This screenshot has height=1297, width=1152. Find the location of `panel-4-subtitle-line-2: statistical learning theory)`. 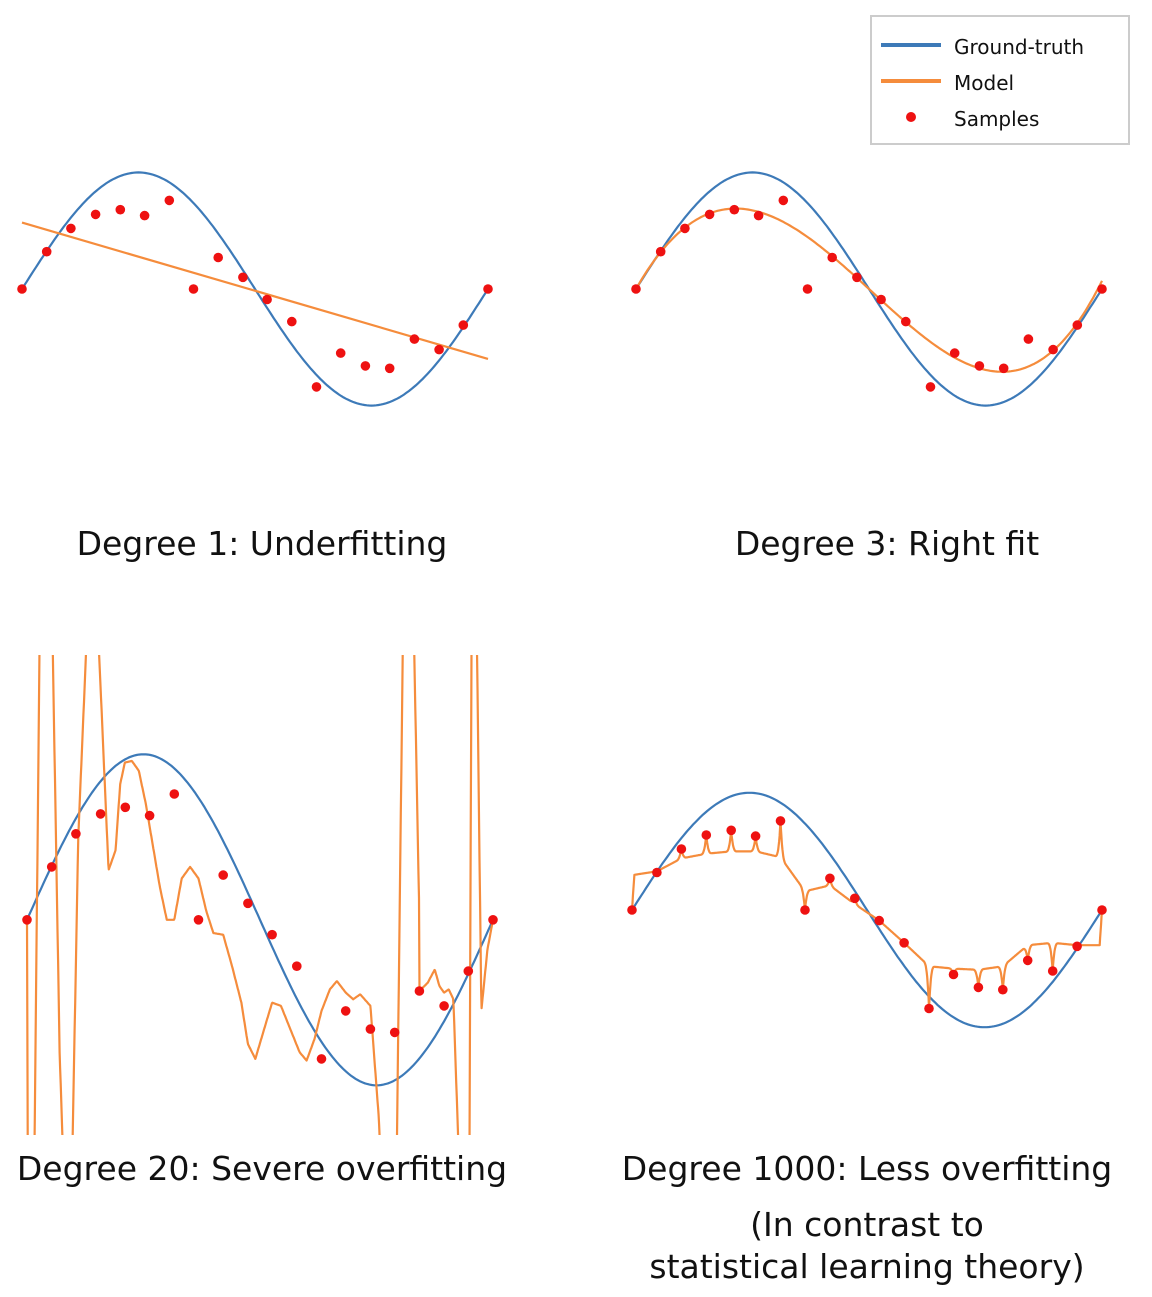

panel-4-subtitle-line-2: statistical learning theory) is located at coordinates (866, 1266).